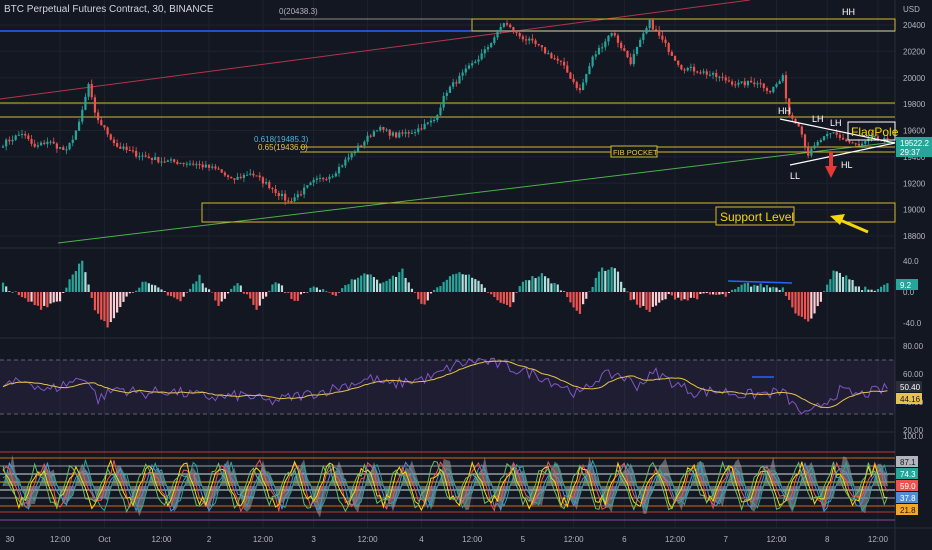  Describe the element at coordinates (548, 212) in the screenshot. I see `support-zone-box` at that location.